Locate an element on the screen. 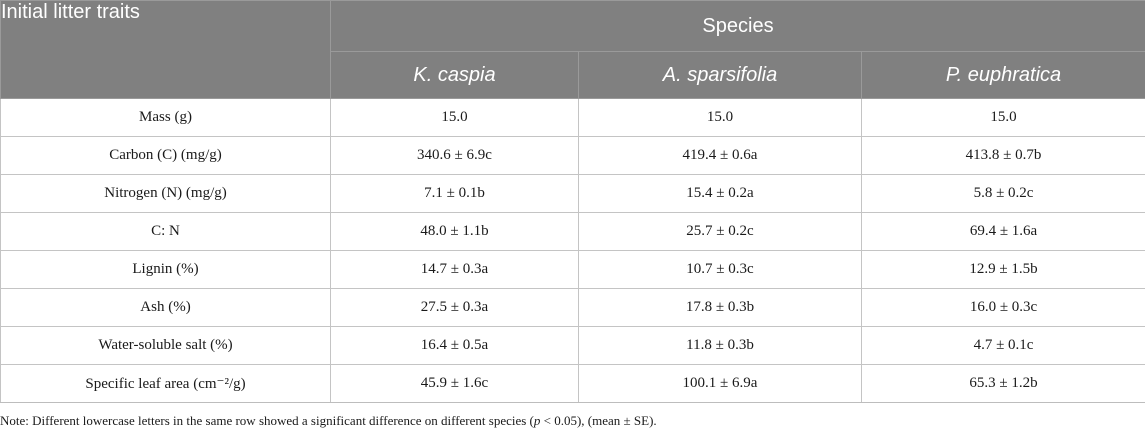  footnote-text-end: < 0.05), (mean ± SE). is located at coordinates (598, 420).